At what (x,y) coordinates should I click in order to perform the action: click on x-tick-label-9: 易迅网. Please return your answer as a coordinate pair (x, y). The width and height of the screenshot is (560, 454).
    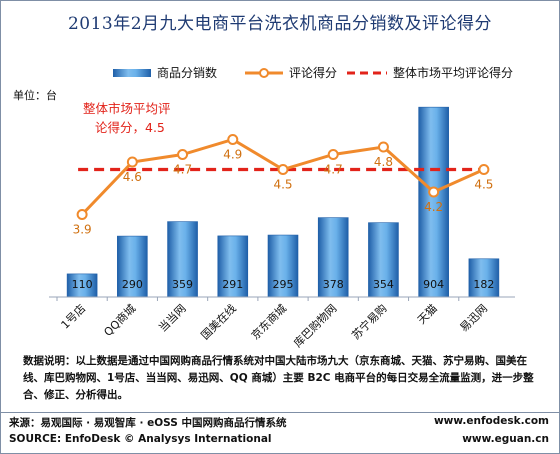
    Looking at the image, I should click on (473, 318).